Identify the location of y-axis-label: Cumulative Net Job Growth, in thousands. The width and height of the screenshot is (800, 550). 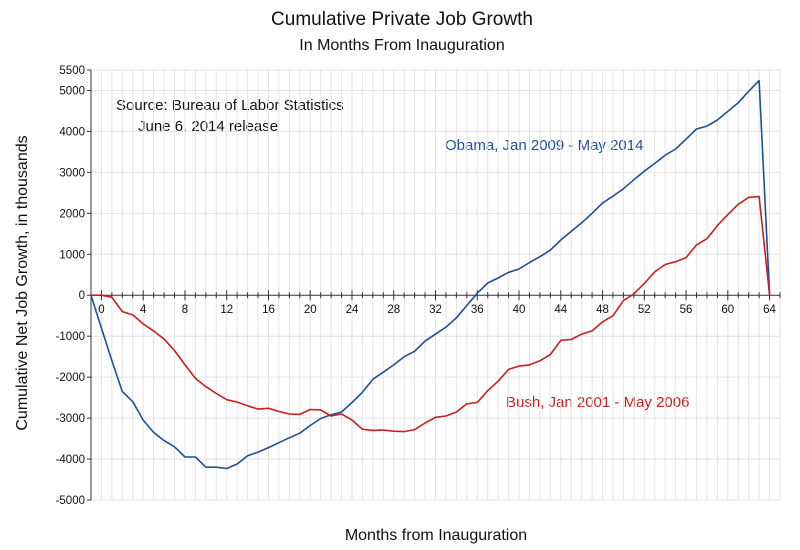
(22, 282).